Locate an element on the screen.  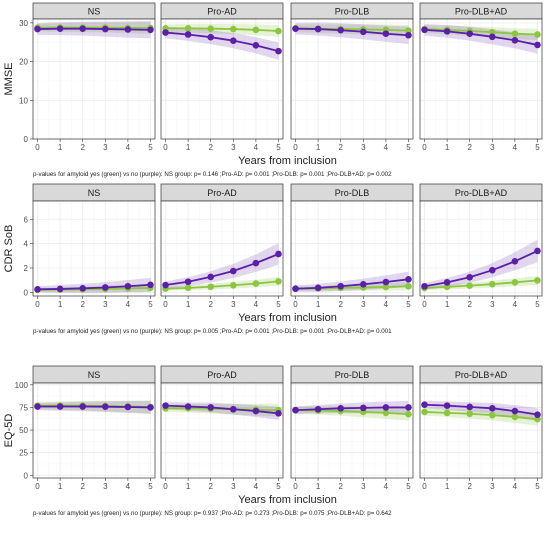
y-tick-label: 6 is located at coordinates (26, 219).